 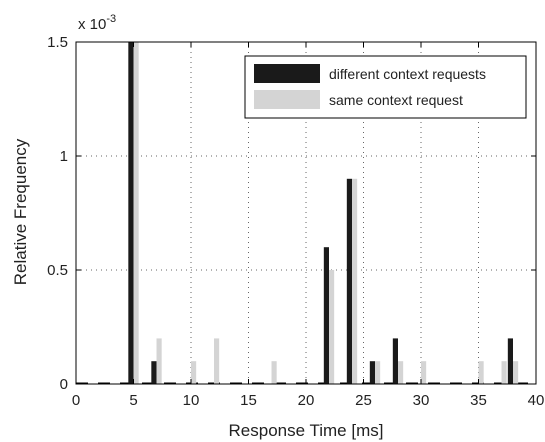 What do you see at coordinates (287, 73) in the screenshot?
I see `legend-swatch-different-context` at bounding box center [287, 73].